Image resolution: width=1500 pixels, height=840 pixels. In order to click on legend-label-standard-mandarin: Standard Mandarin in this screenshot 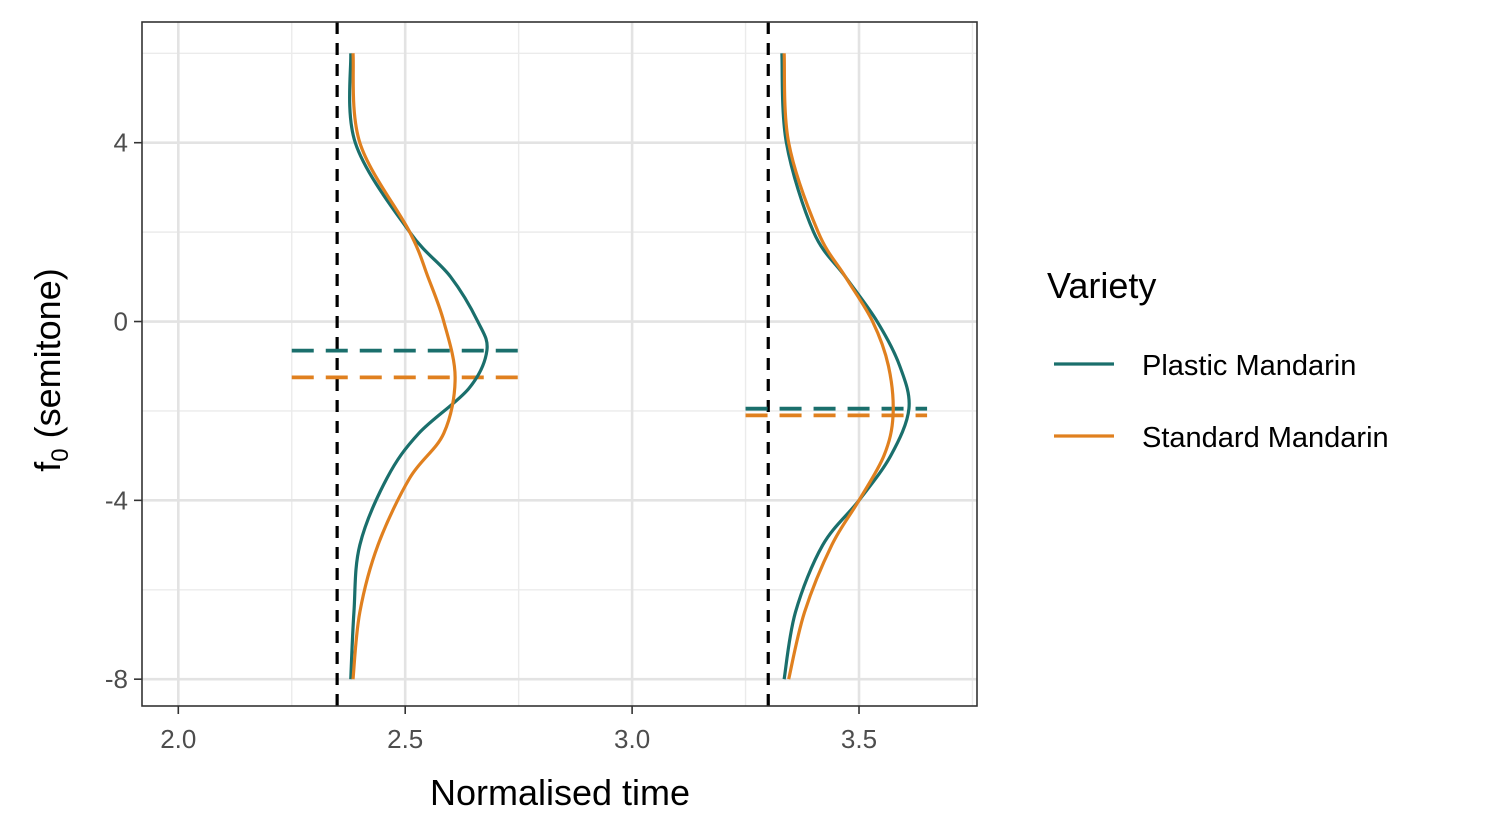, I will do `click(1265, 438)`.